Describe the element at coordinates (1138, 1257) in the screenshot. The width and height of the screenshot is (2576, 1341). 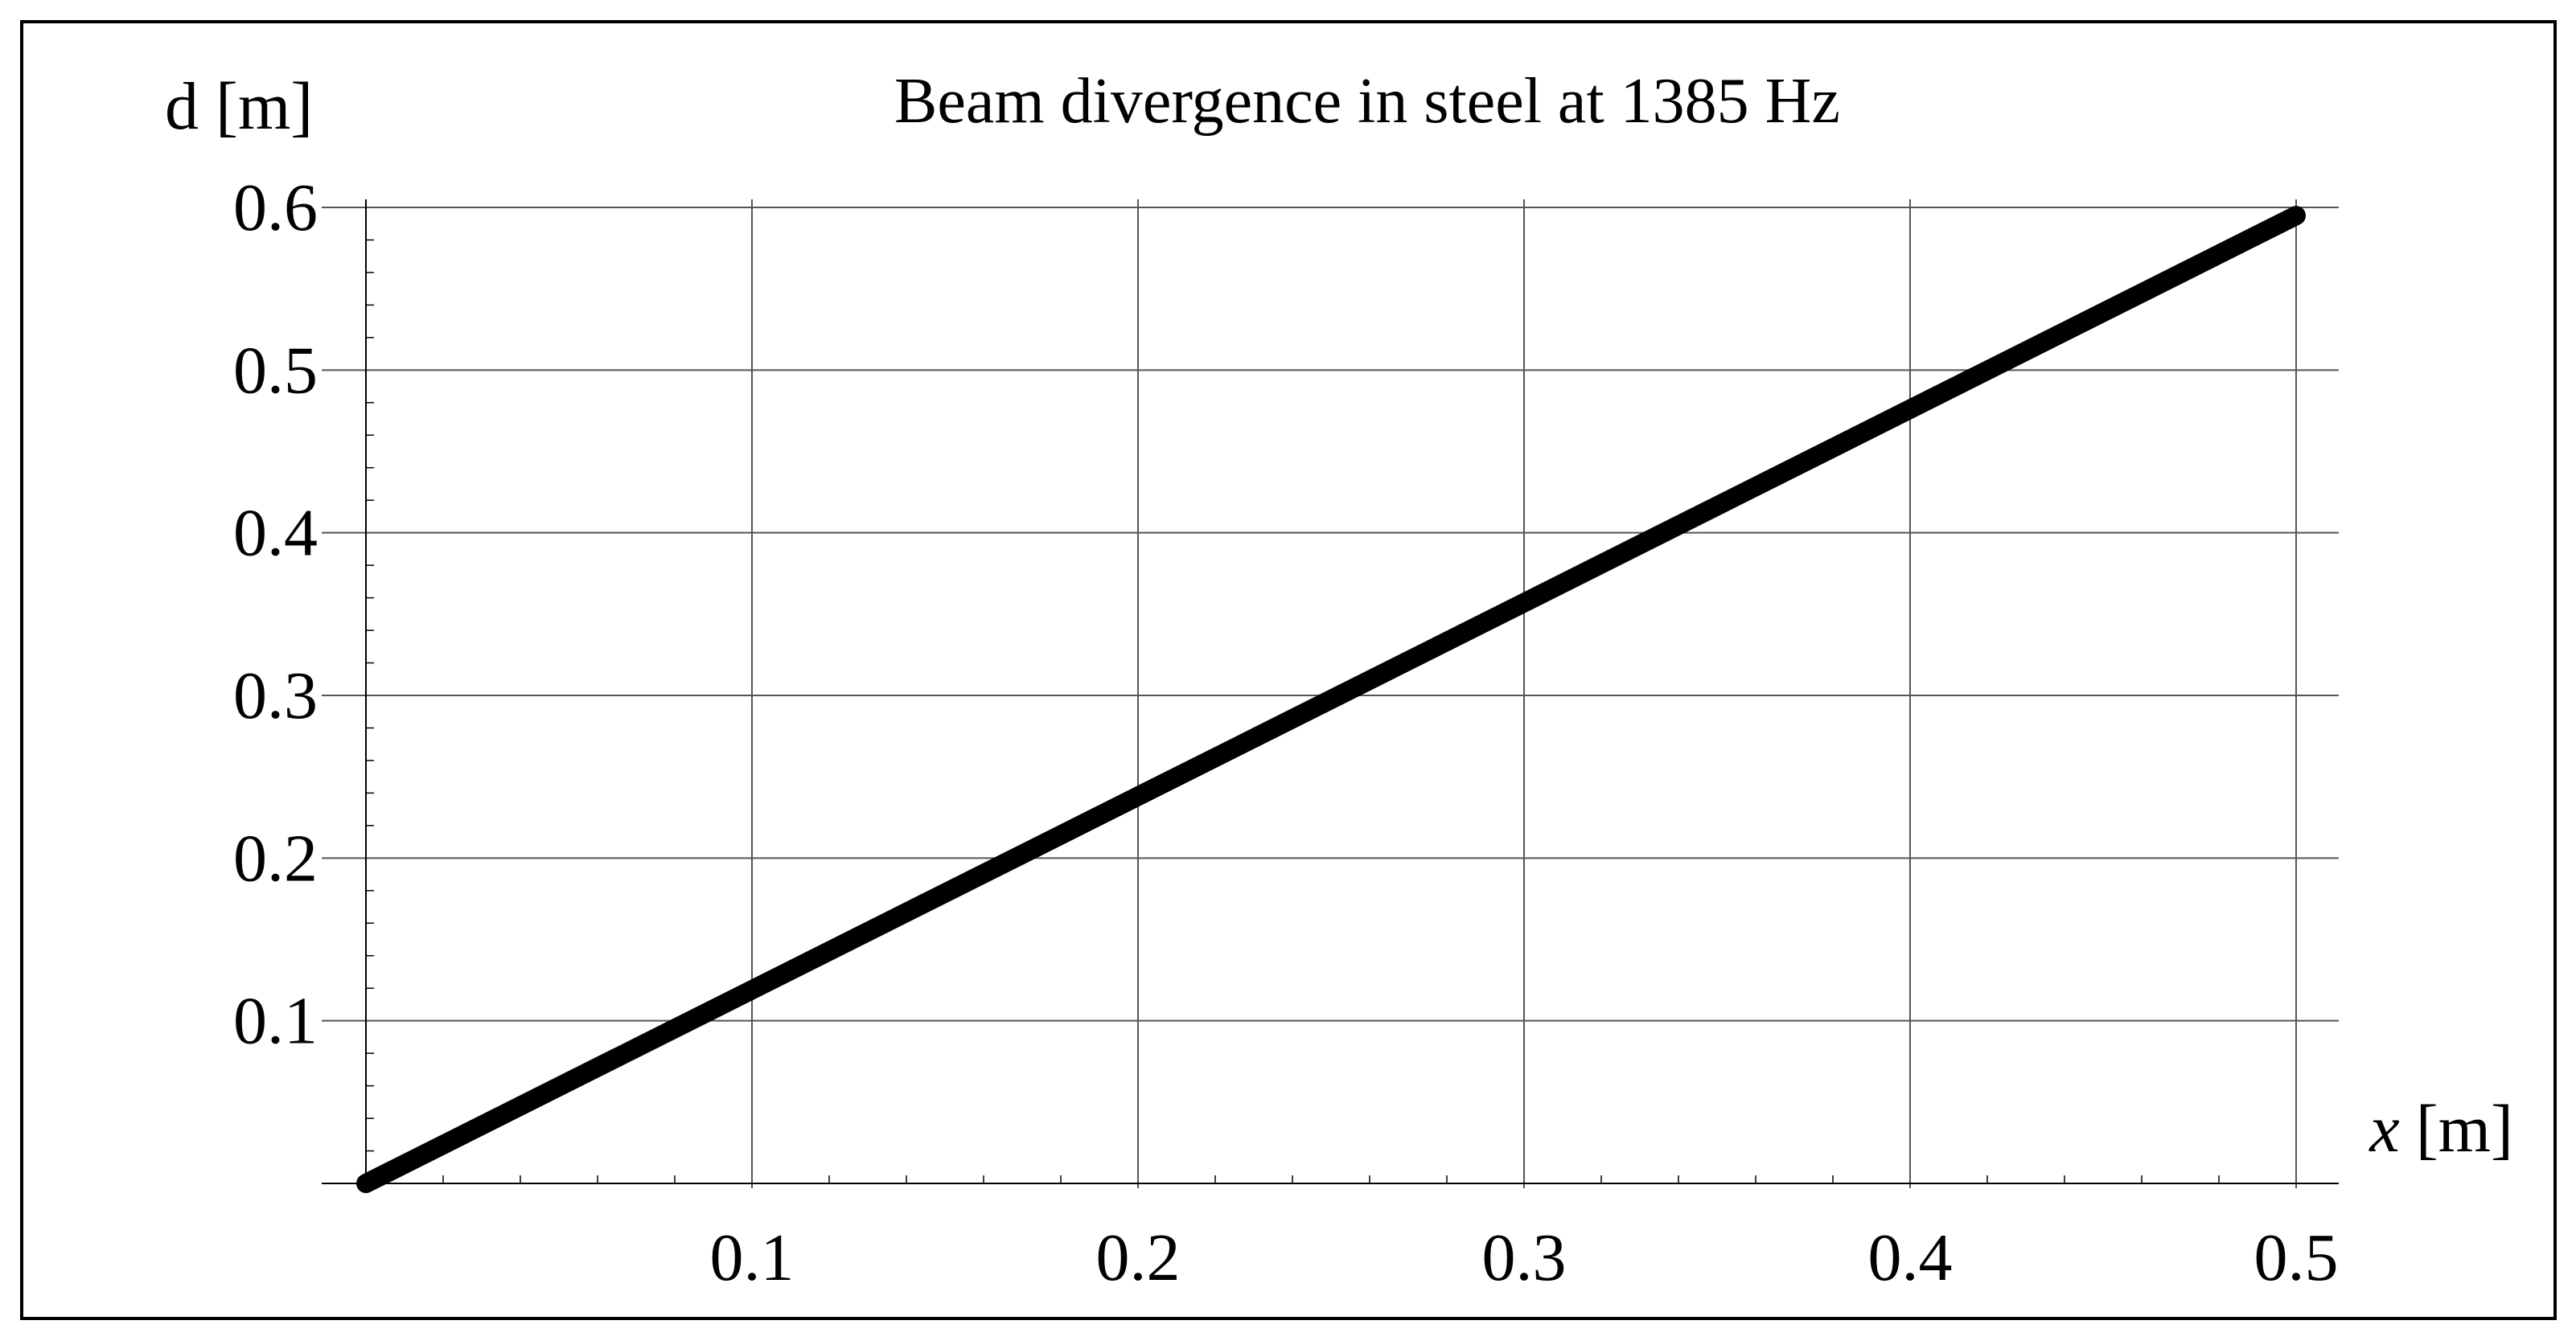
I see `x-tick-label-0.2: 0.2` at that location.